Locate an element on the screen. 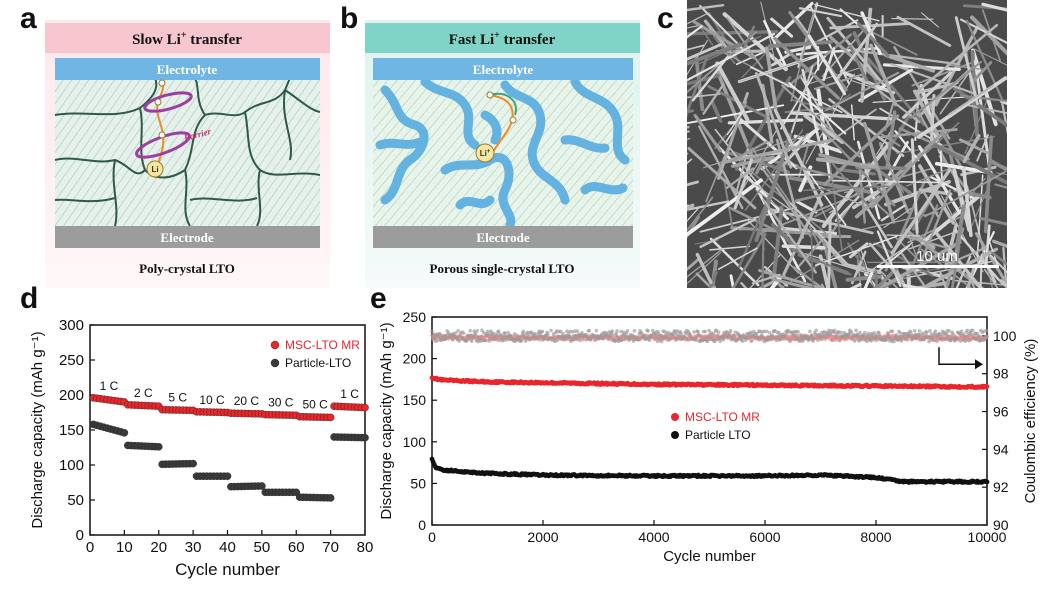  rate-label-d: 50 C is located at coordinates (315, 405).